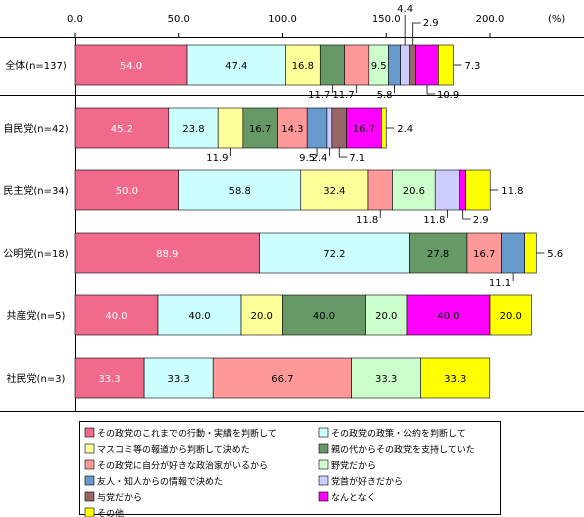 The image size is (584, 517). I want to click on data-label: 45.2, so click(122, 129).